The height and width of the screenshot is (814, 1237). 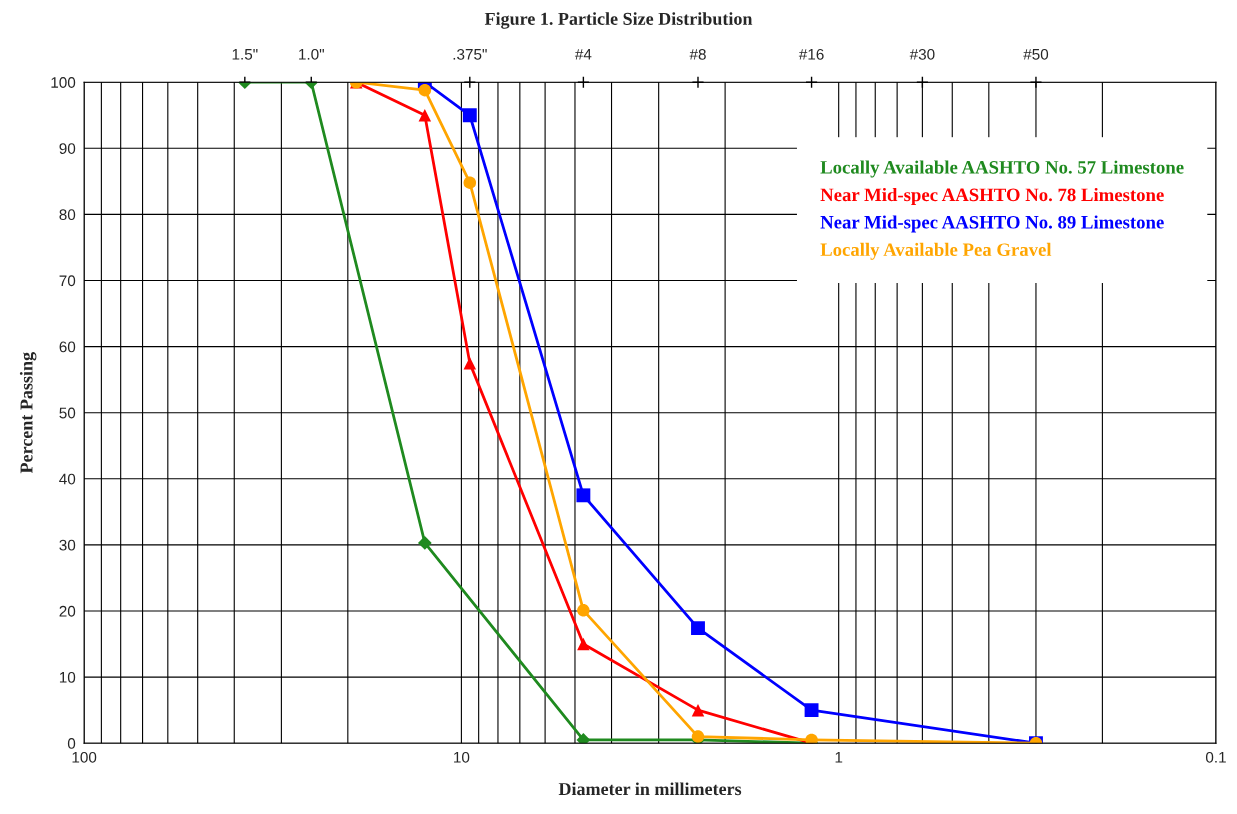 I want to click on y-tick-label: 60, so click(x=67, y=347).